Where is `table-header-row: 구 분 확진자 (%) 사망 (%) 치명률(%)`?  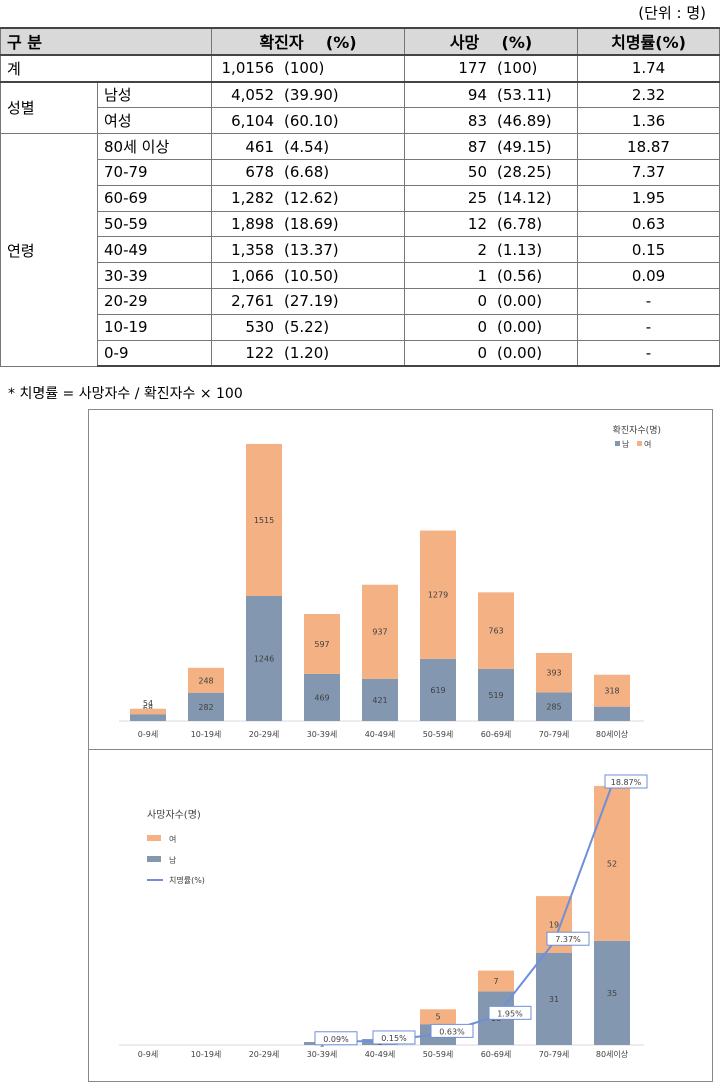
table-header-row: 구 분 확진자 (%) 사망 (%) 치명률(%) is located at coordinates (360, 41).